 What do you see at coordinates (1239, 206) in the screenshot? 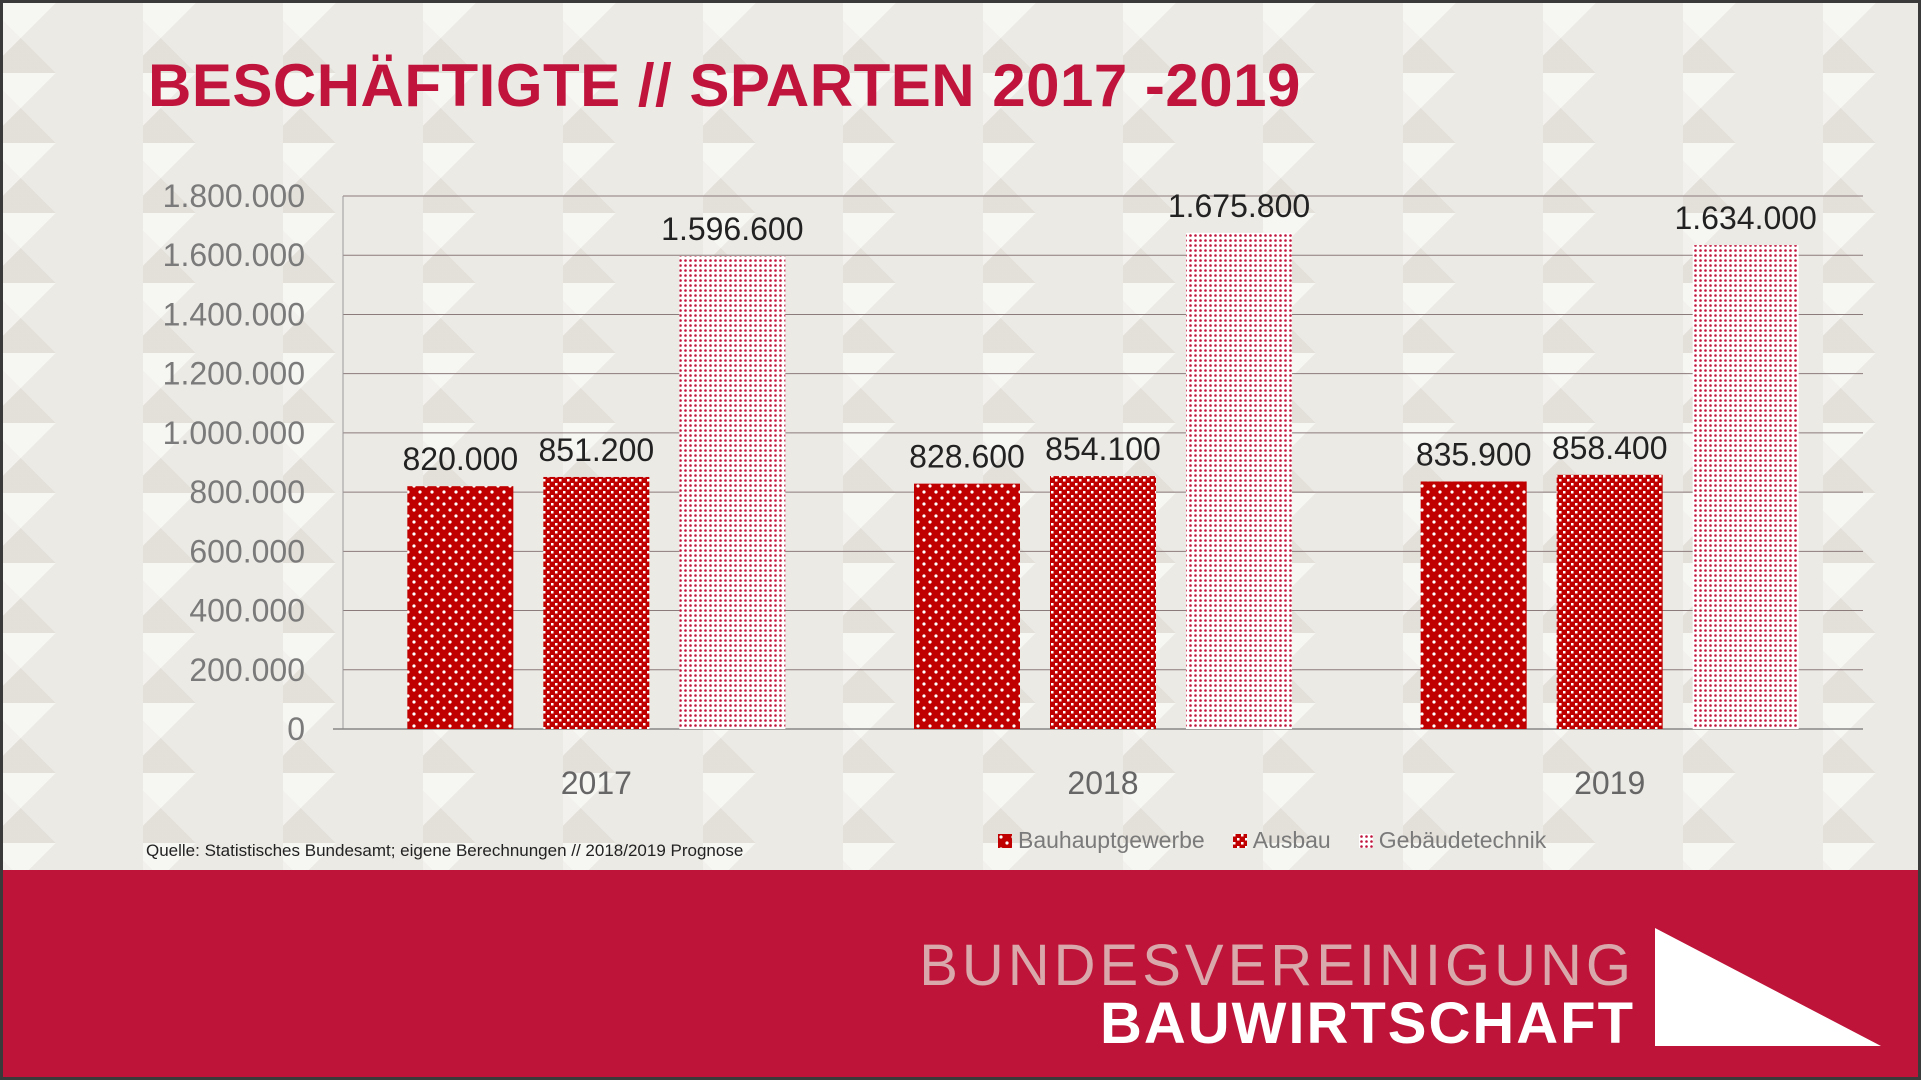
I see `data-label: 1.675.800` at bounding box center [1239, 206].